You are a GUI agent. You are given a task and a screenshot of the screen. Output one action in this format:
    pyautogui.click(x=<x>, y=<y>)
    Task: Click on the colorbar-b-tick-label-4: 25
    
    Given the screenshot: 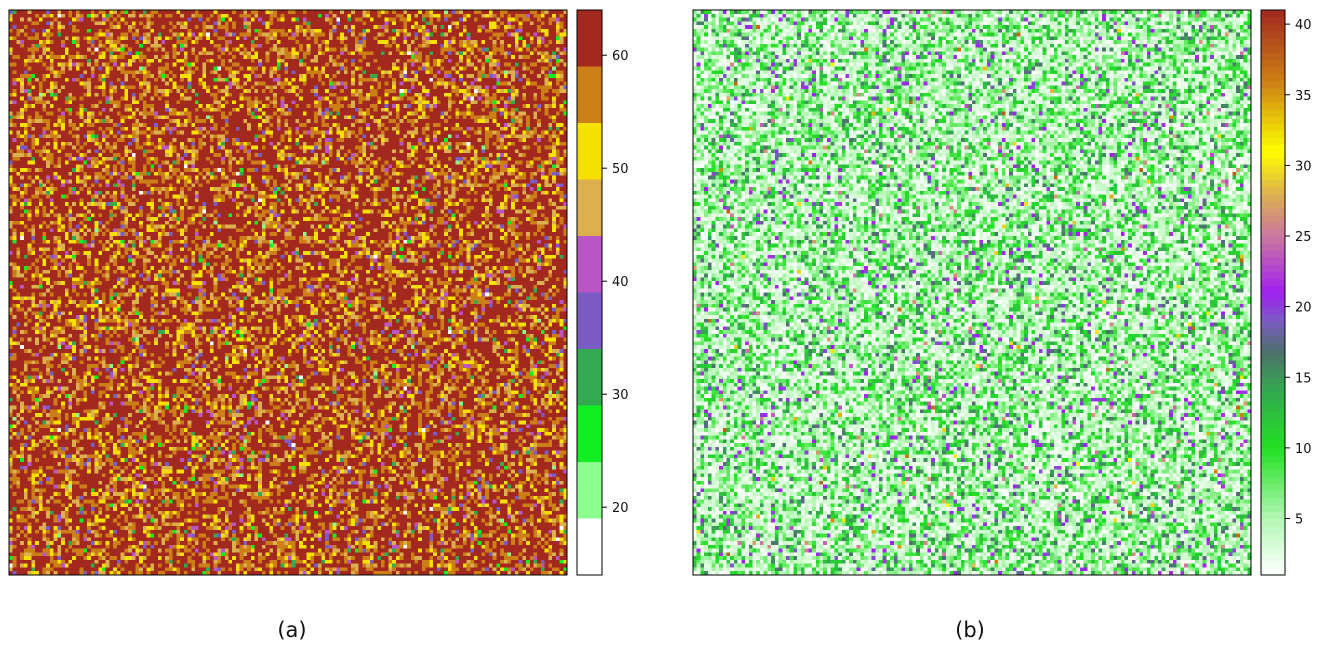 What is the action you would take?
    pyautogui.click(x=1303, y=237)
    